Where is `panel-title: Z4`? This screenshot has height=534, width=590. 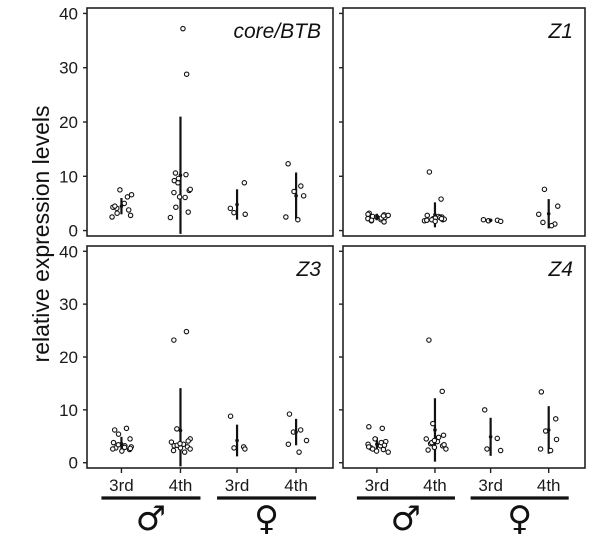 panel-title: Z4 is located at coordinates (560, 269).